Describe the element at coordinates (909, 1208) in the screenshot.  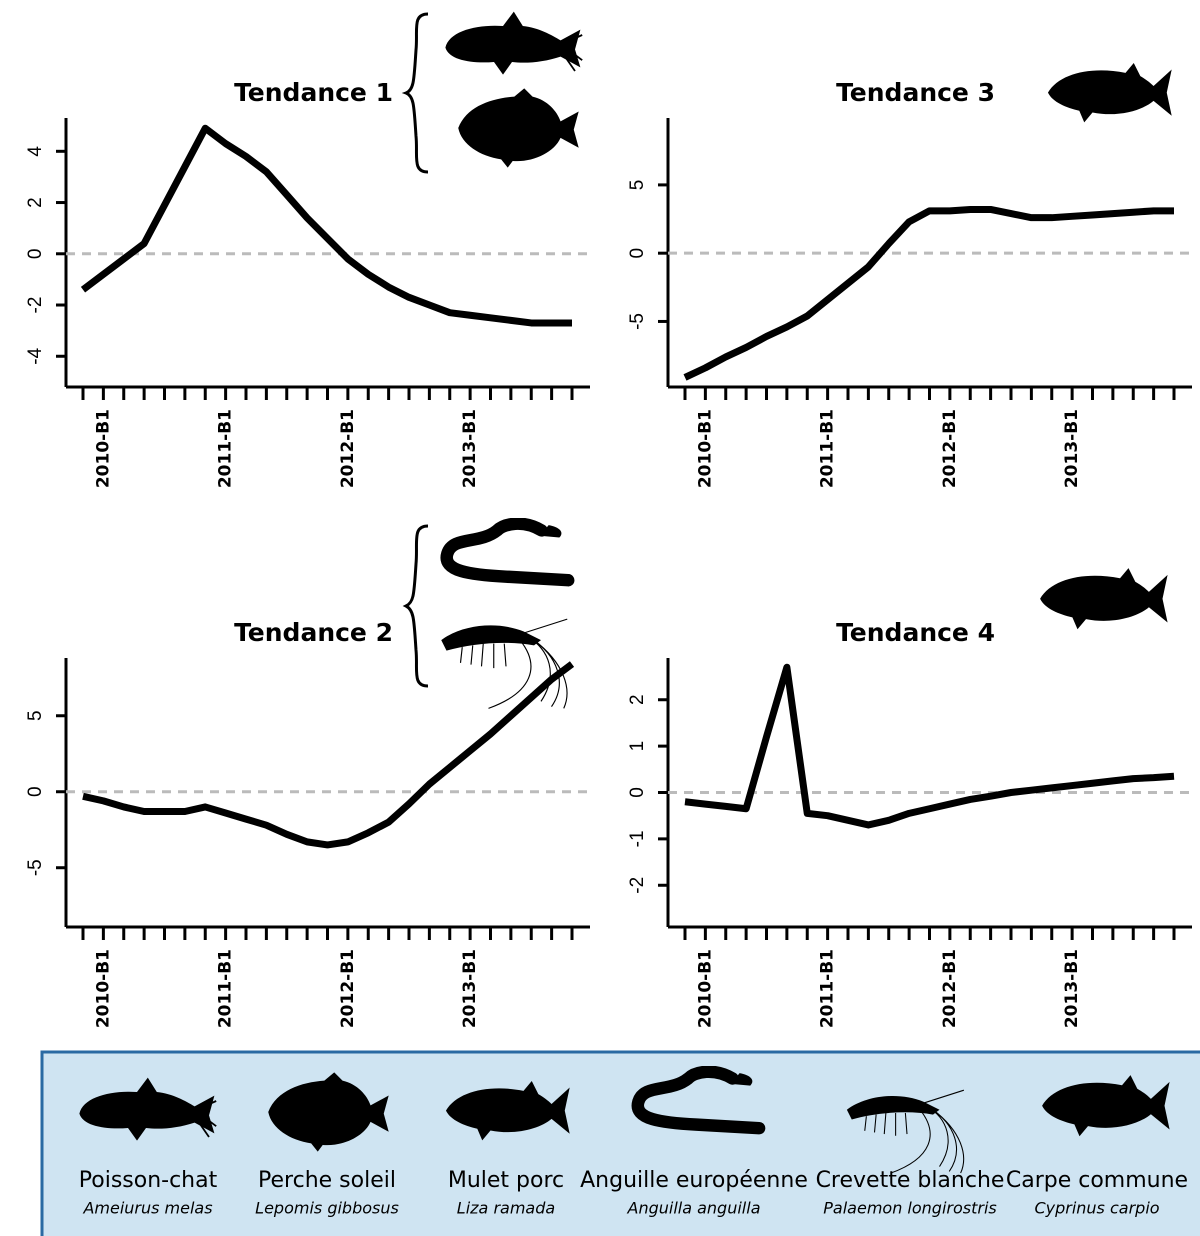
I see `species-latin: Palaemon longirostris` at that location.